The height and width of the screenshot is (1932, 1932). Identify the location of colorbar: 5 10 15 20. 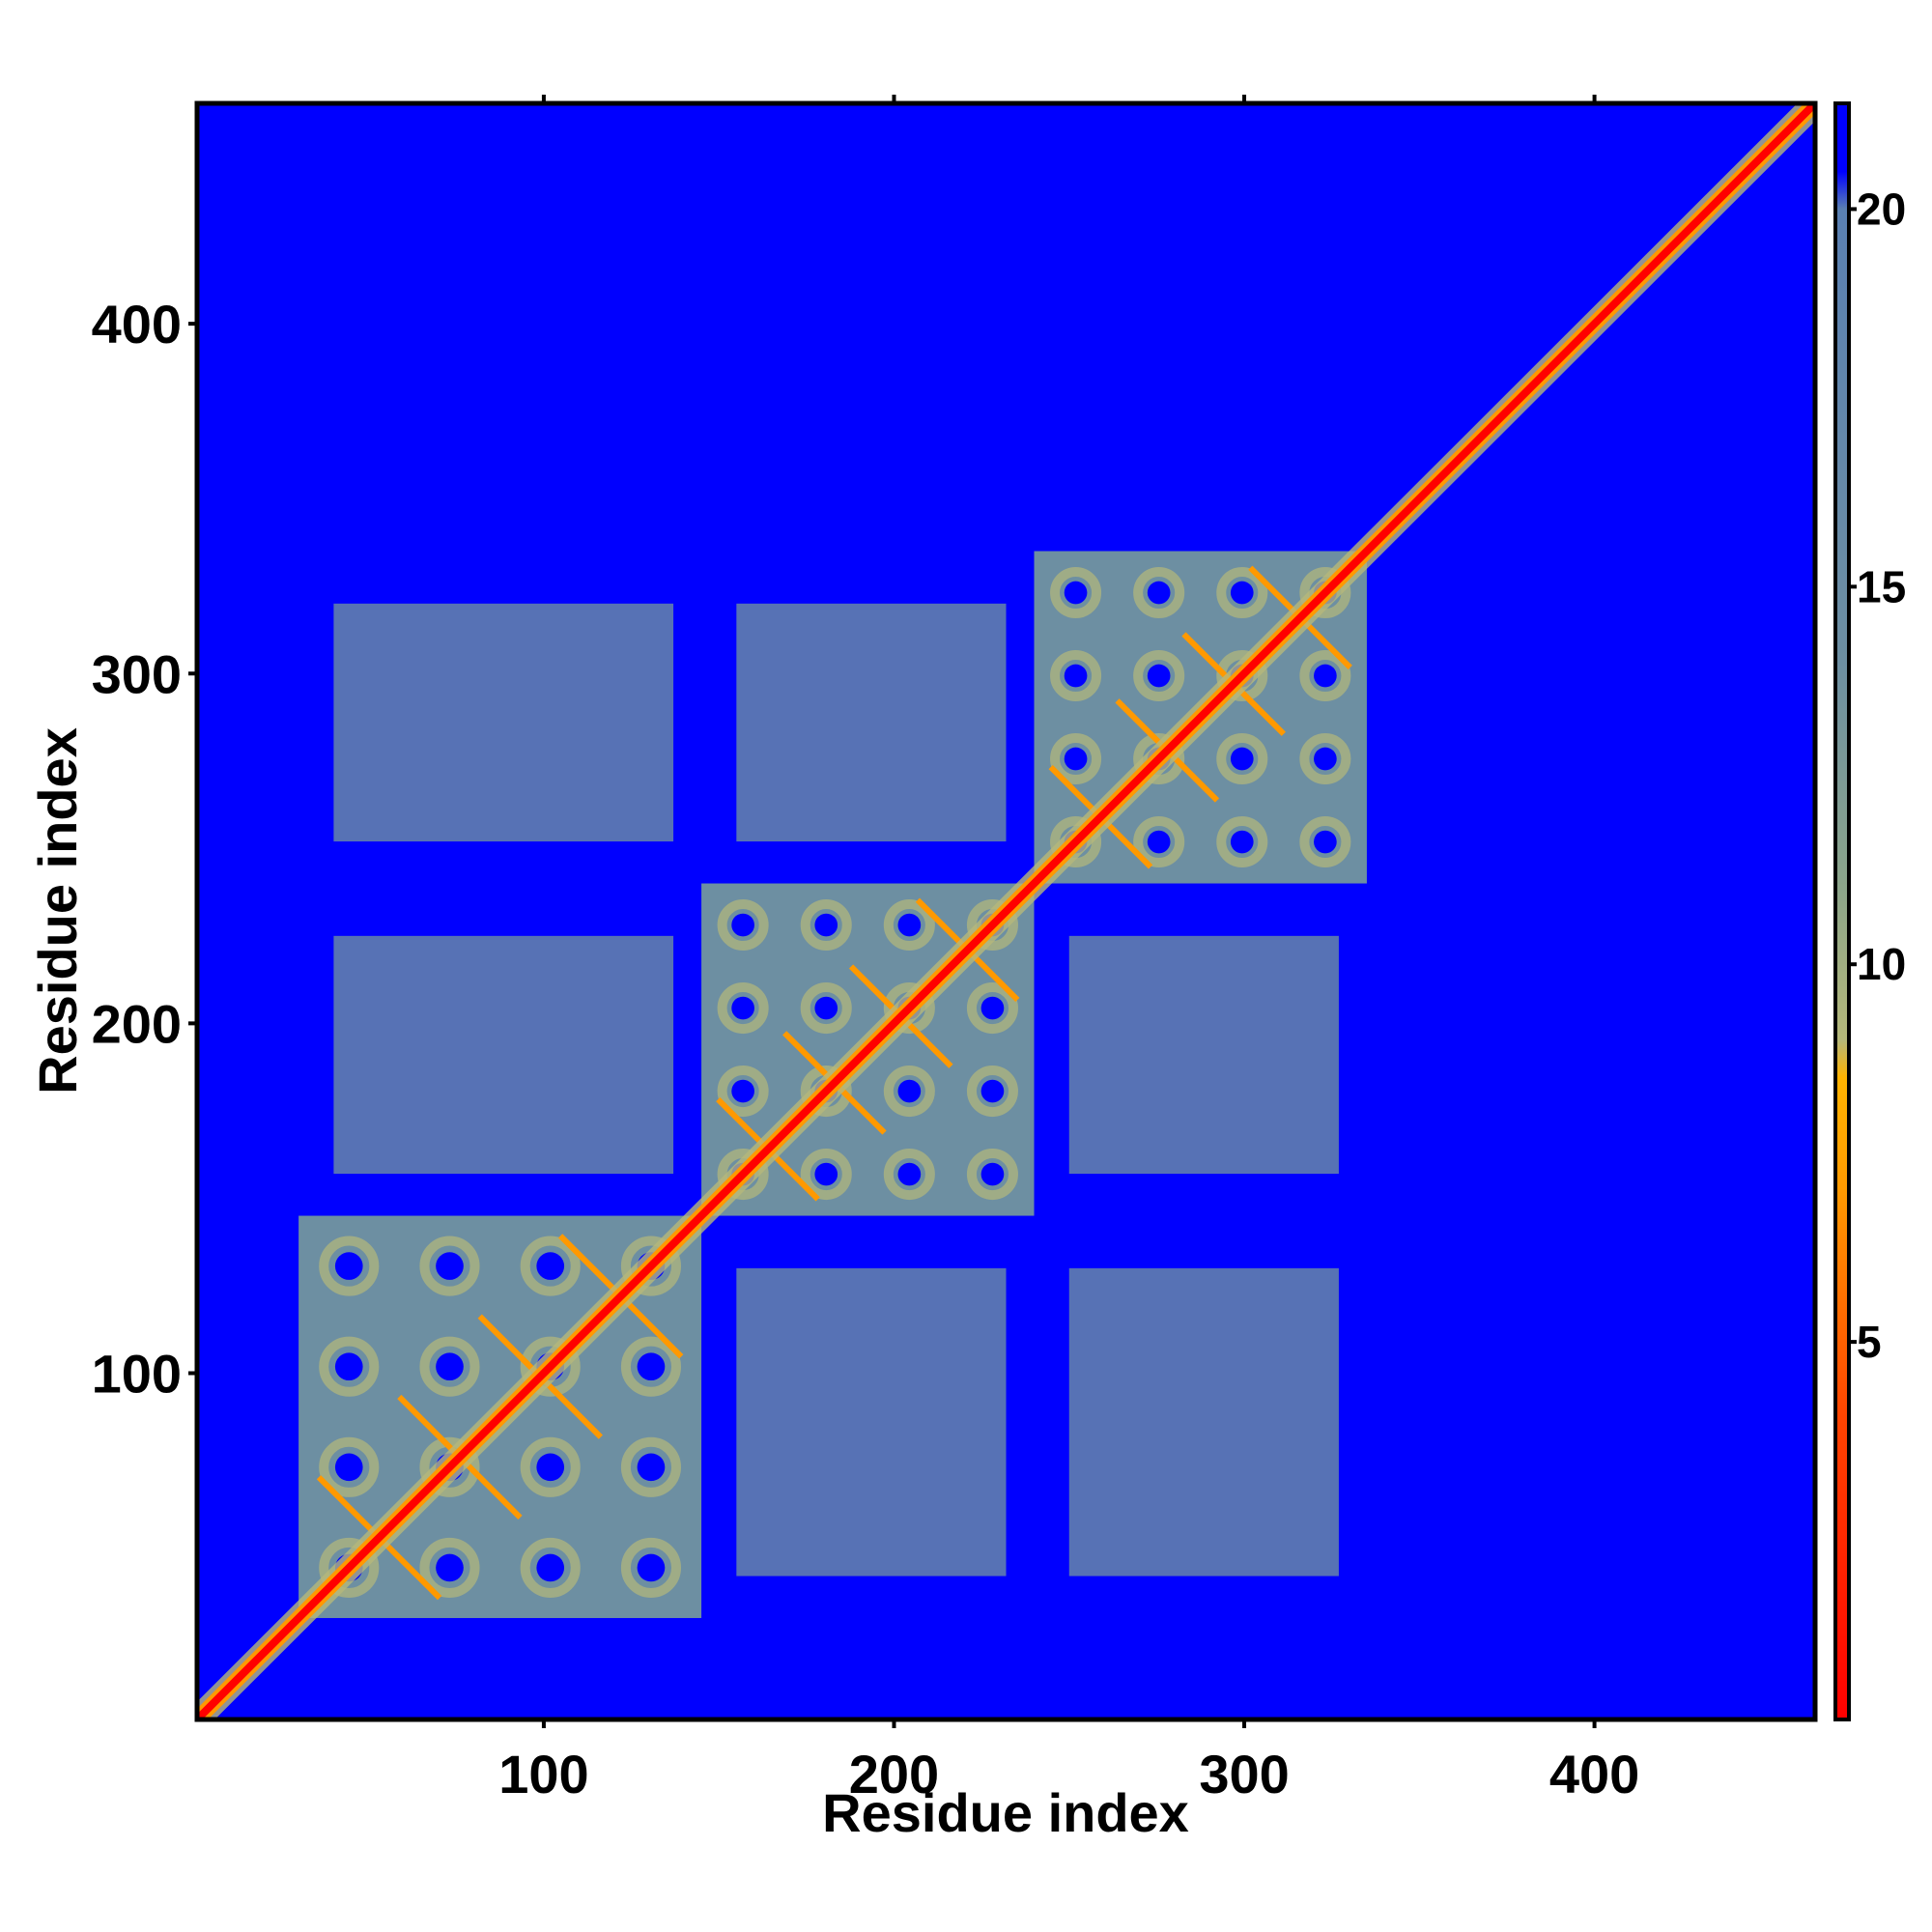
(1869, 911).